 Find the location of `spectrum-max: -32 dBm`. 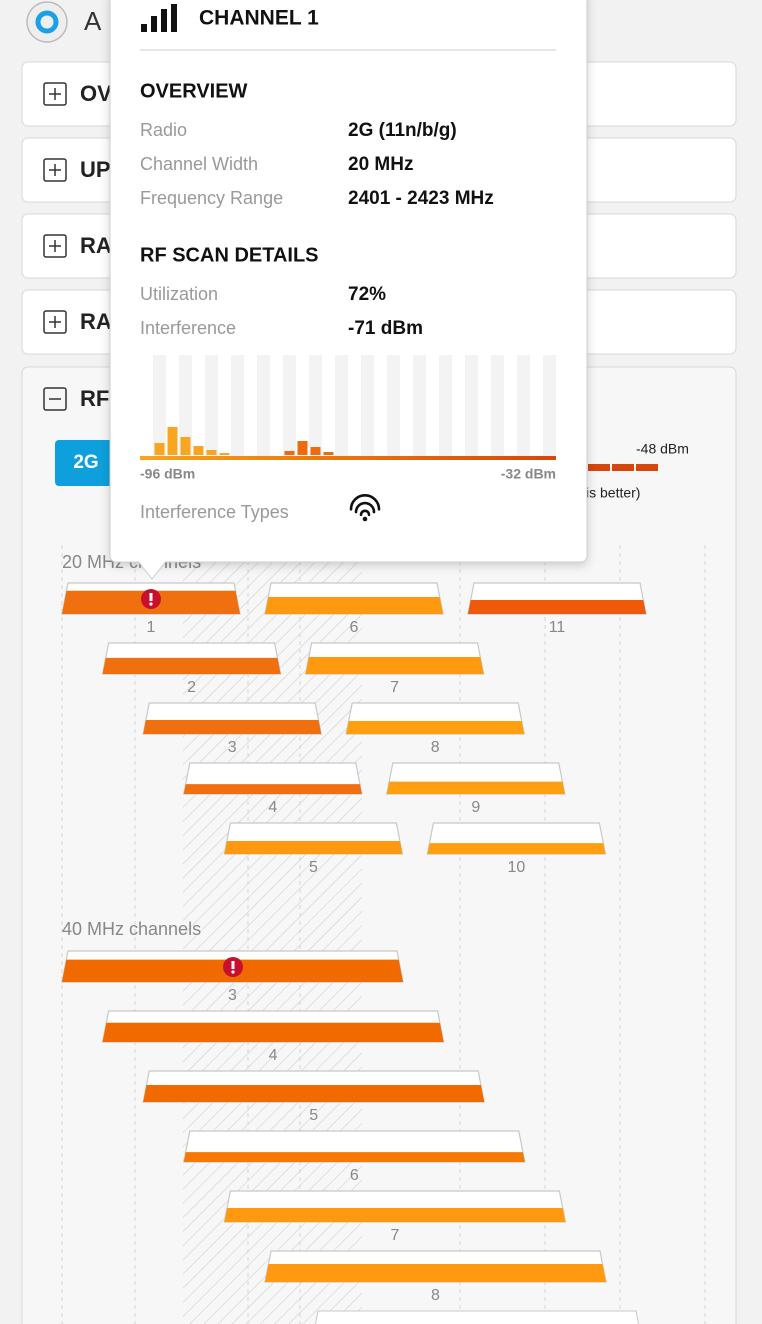

spectrum-max: -32 dBm is located at coordinates (528, 474).